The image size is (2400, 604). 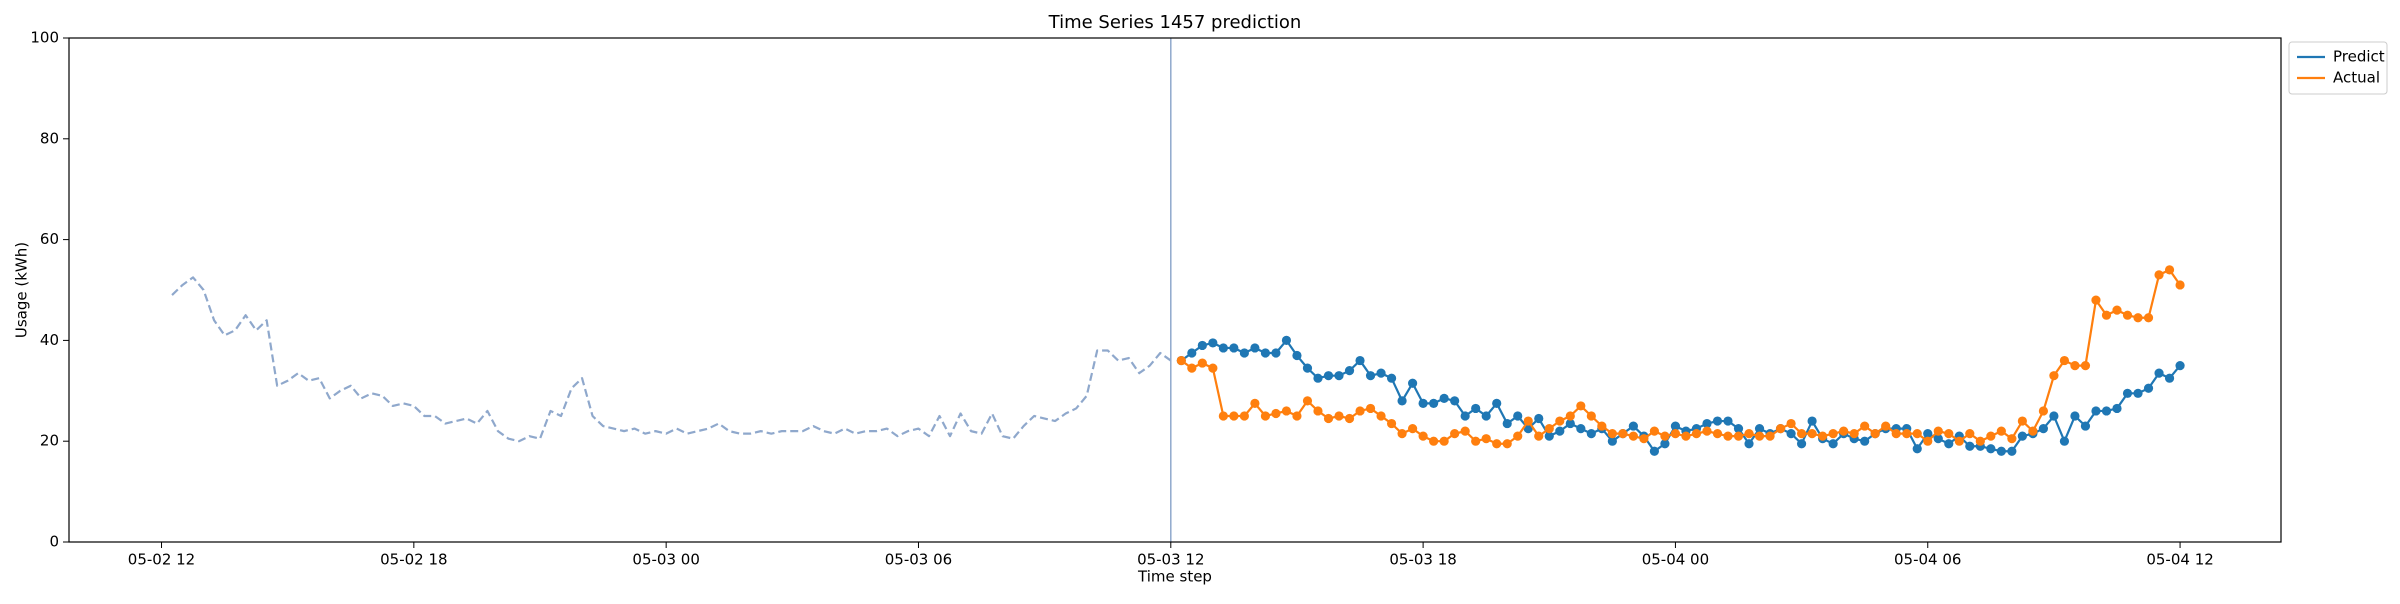 I want to click on x-tick-label: 05-04 12, so click(x=2179, y=560).